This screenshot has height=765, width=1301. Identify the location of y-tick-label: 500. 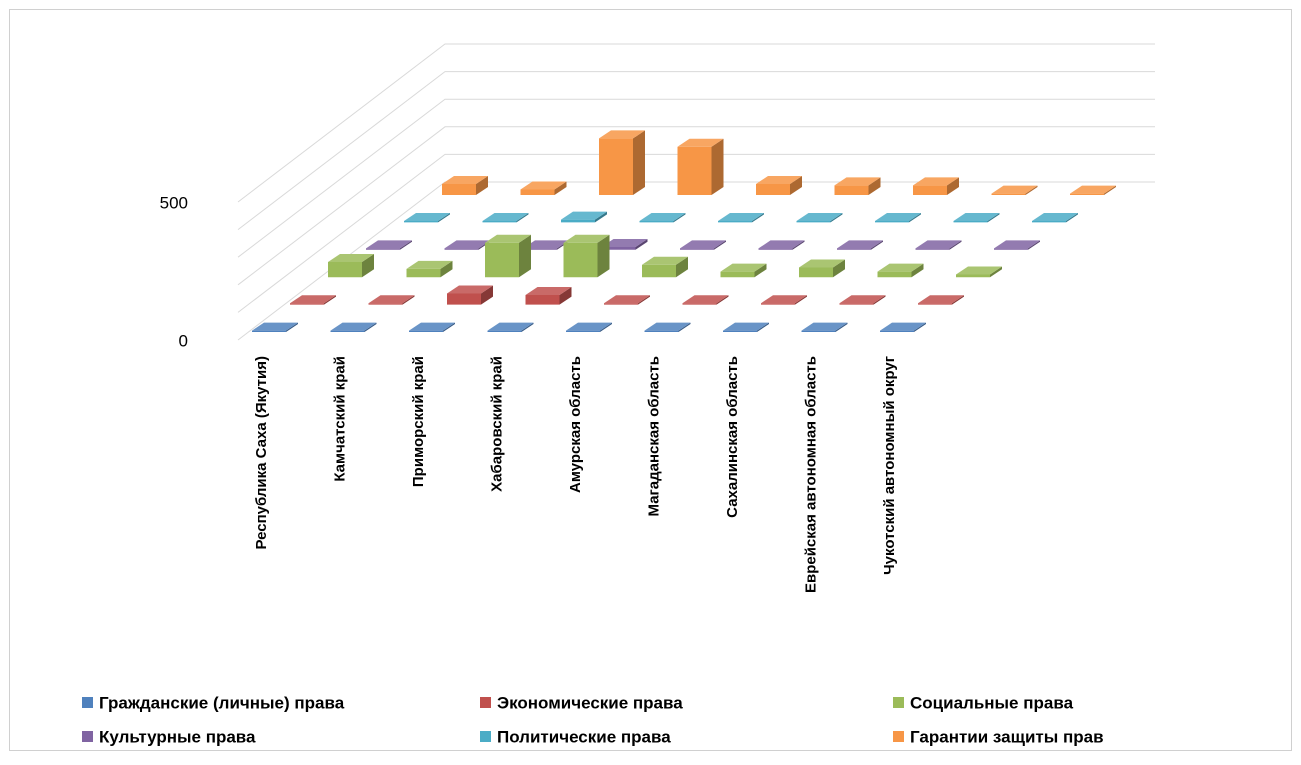
(174, 202).